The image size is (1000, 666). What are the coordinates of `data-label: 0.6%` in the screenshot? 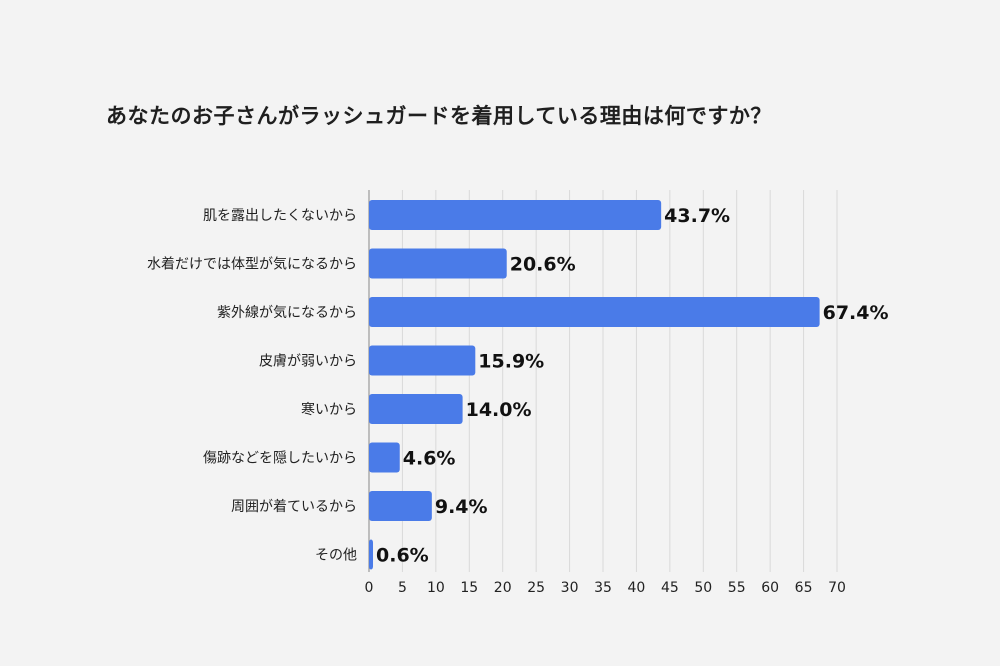 It's located at (402, 556).